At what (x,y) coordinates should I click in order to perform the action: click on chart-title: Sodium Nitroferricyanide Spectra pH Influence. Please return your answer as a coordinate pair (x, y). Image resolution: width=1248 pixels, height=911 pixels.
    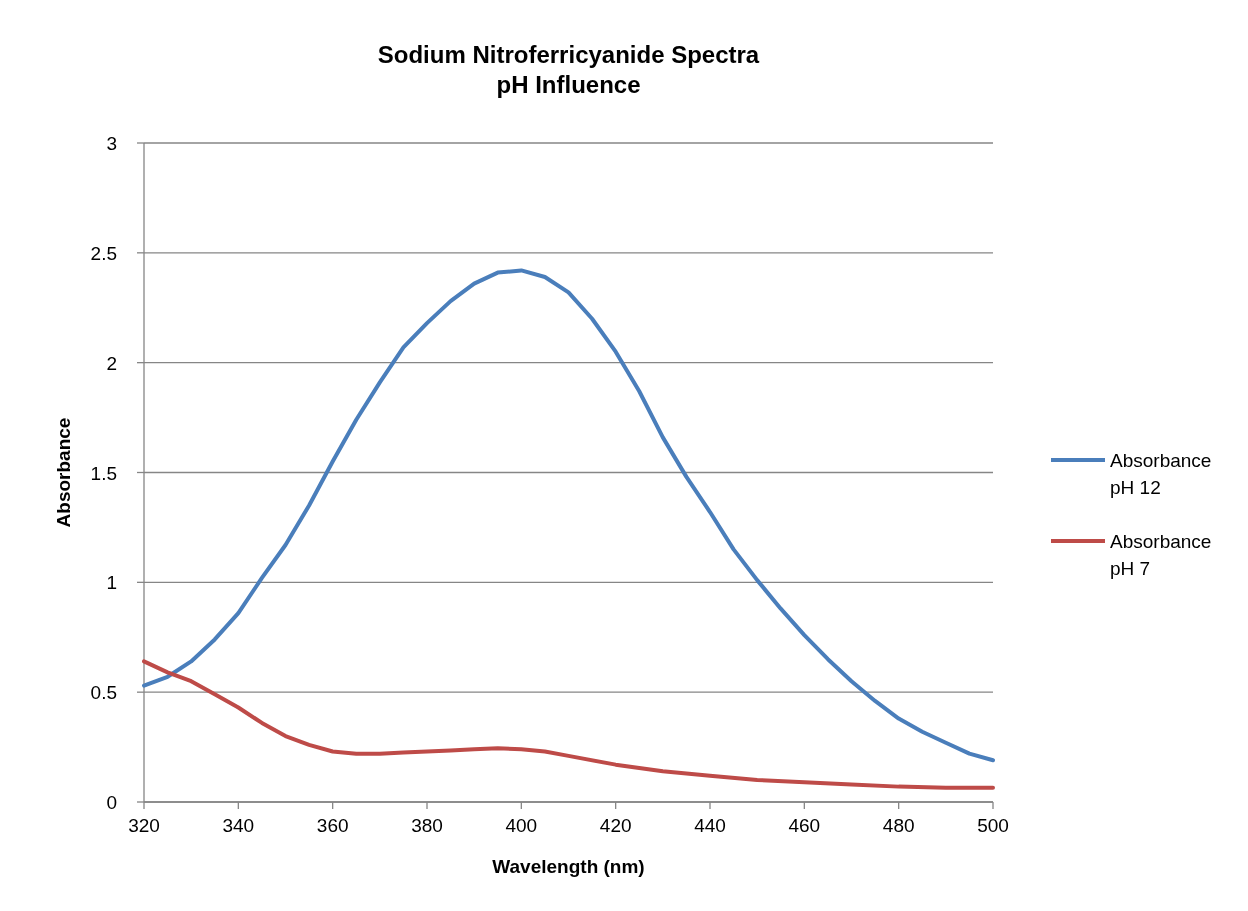
    Looking at the image, I should click on (568, 69).